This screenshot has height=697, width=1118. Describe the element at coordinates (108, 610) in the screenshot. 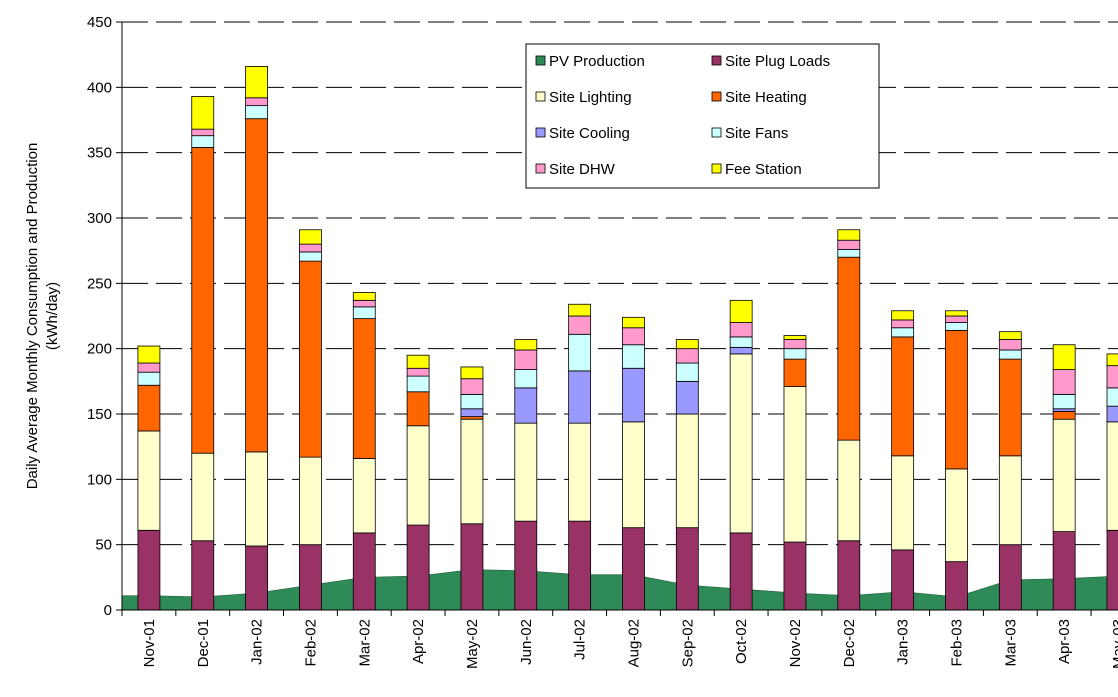

I see `y-tick-label: 0` at that location.